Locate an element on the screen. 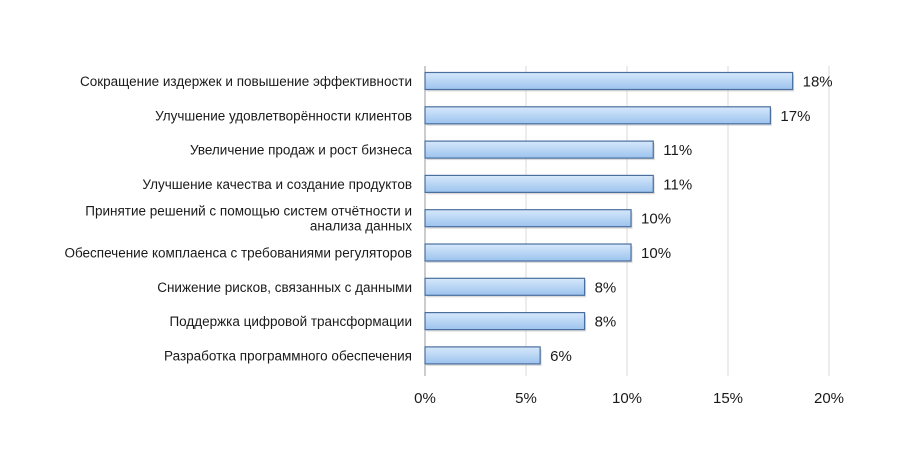 The image size is (913, 470). x-tick-label: 0% is located at coordinates (425, 398).